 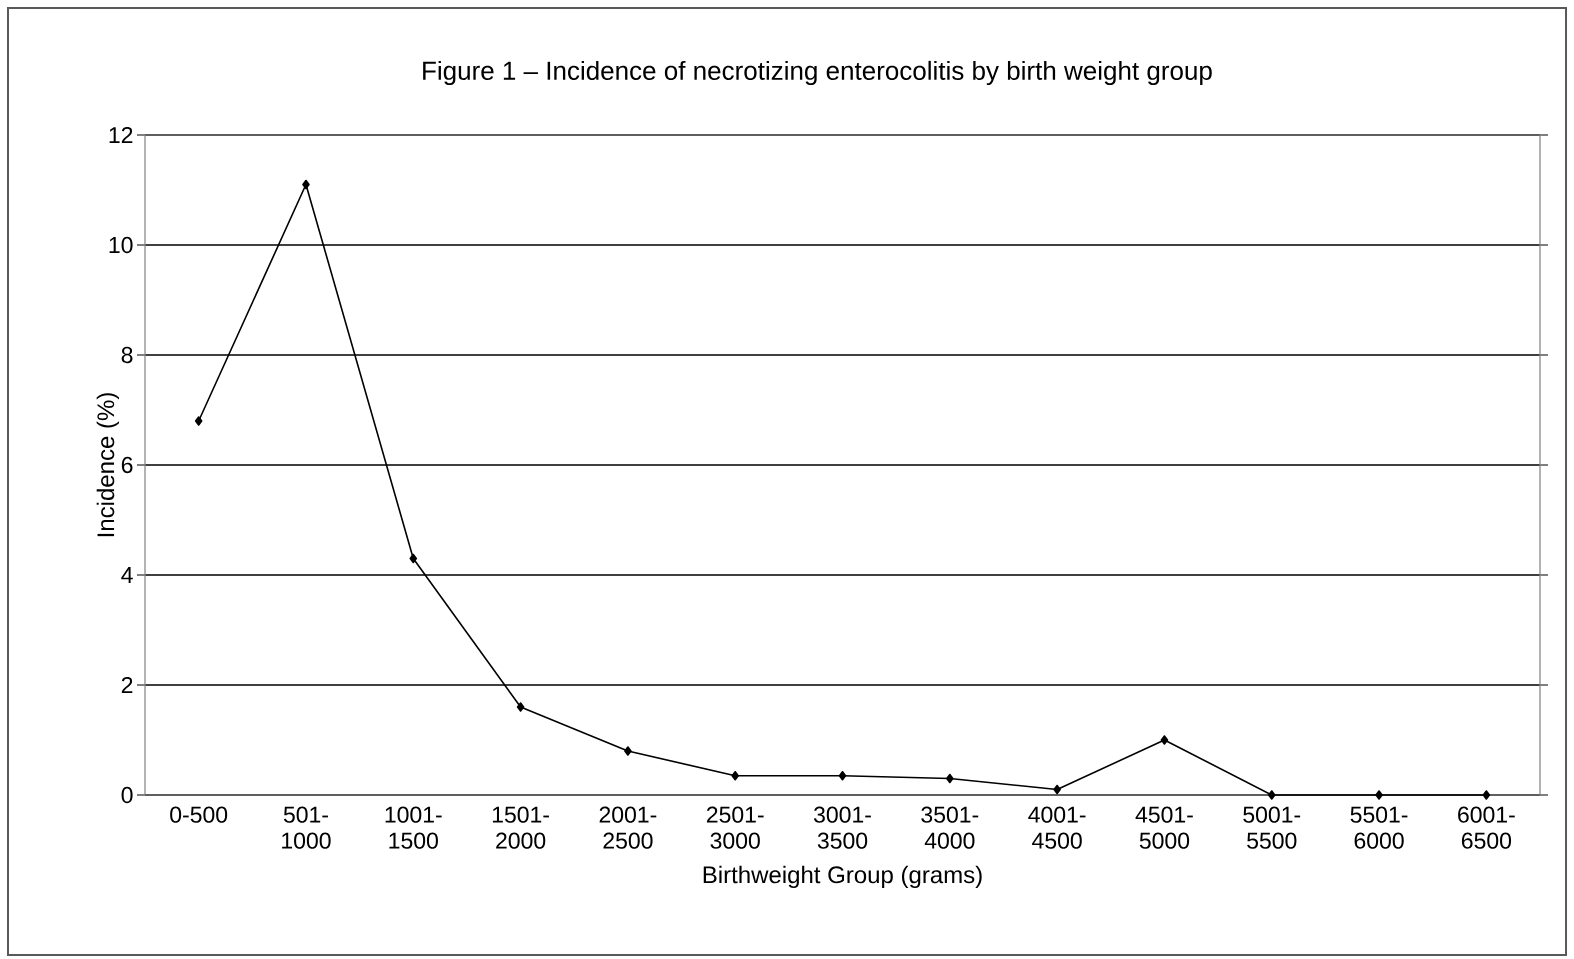 I want to click on y-tick-label: 6, so click(x=127, y=465).